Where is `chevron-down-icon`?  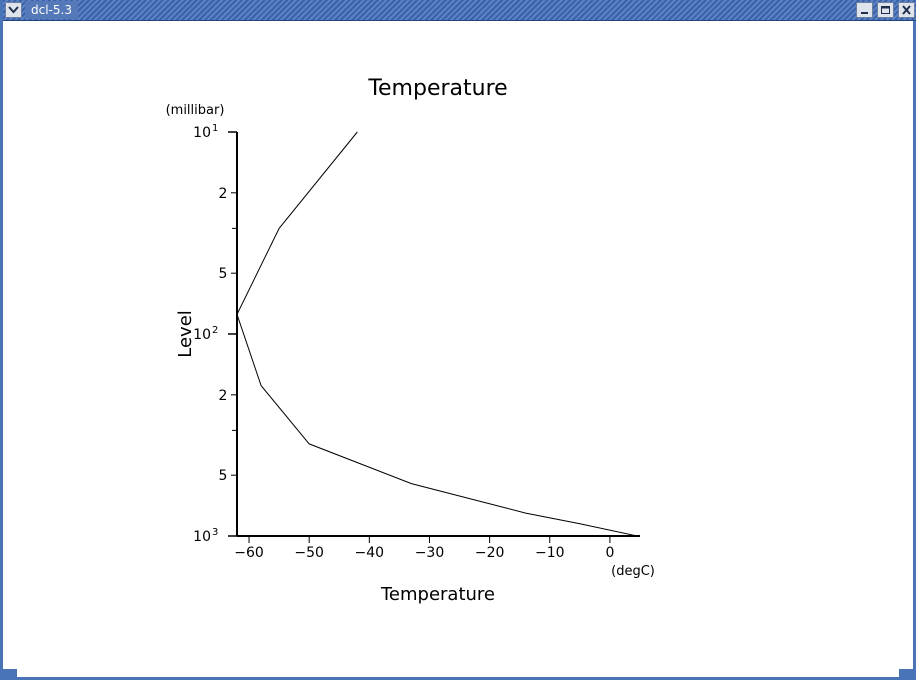
chevron-down-icon is located at coordinates (13, 10).